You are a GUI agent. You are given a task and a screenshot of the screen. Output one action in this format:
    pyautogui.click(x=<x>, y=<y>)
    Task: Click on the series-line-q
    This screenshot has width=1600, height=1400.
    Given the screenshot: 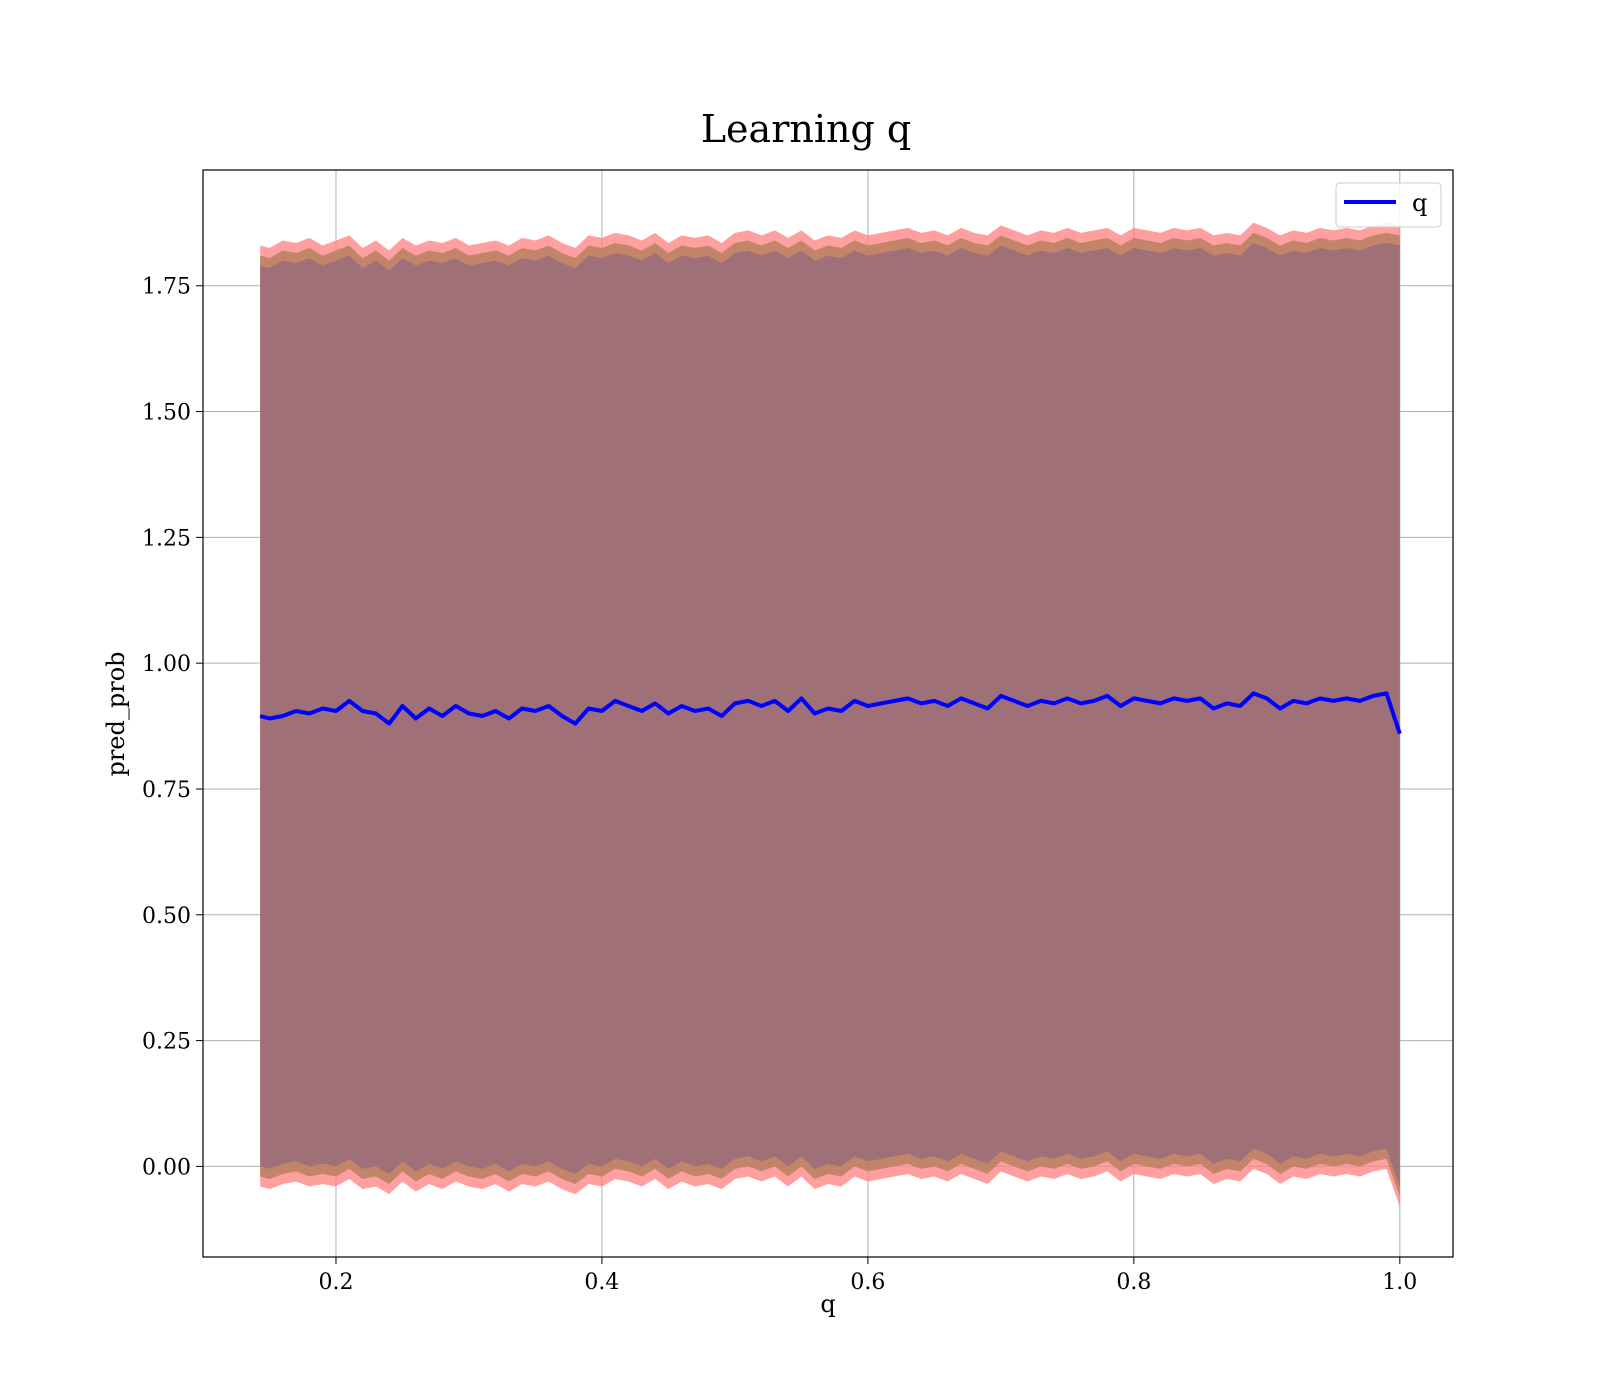 What is the action you would take?
    pyautogui.click(x=830, y=713)
    